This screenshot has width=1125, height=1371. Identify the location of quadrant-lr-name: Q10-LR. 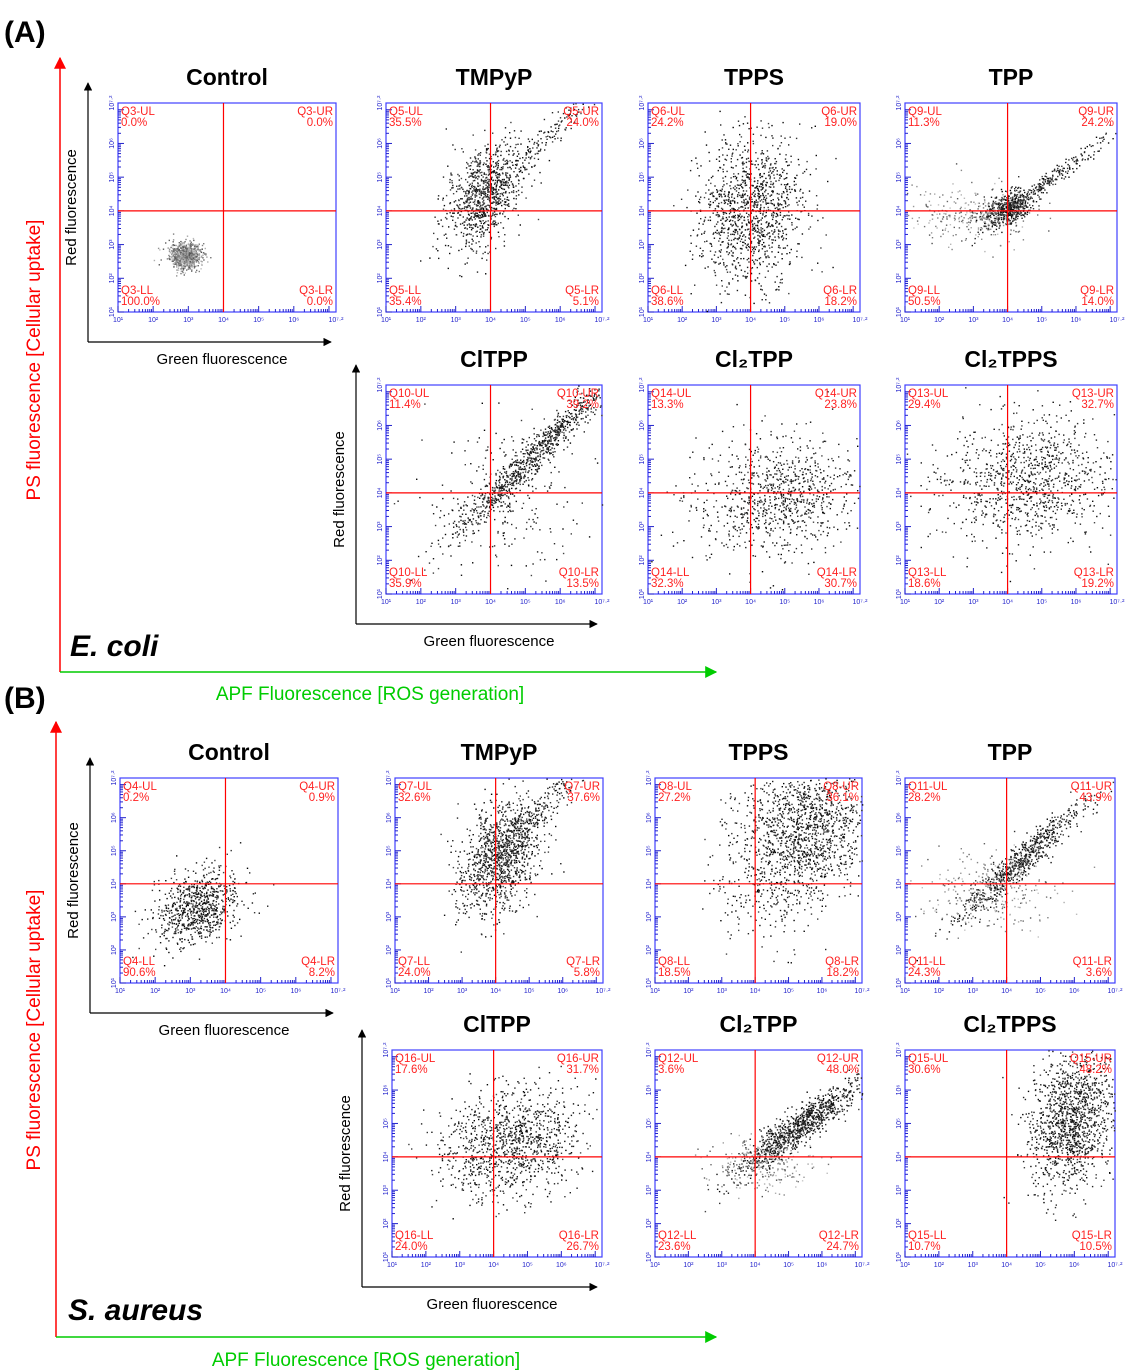
(579, 573).